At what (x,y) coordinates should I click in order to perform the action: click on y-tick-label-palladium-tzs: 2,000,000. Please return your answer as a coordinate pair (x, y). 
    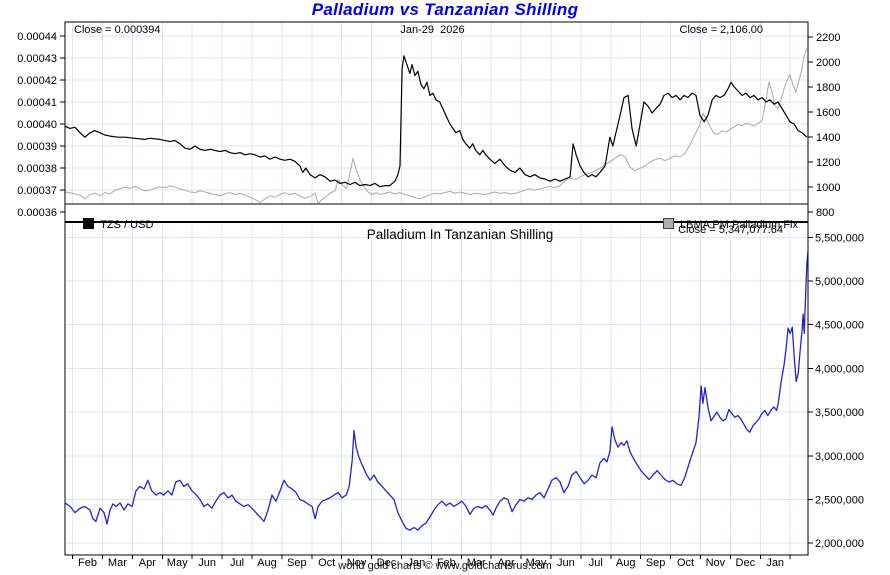
    Looking at the image, I should click on (839, 544).